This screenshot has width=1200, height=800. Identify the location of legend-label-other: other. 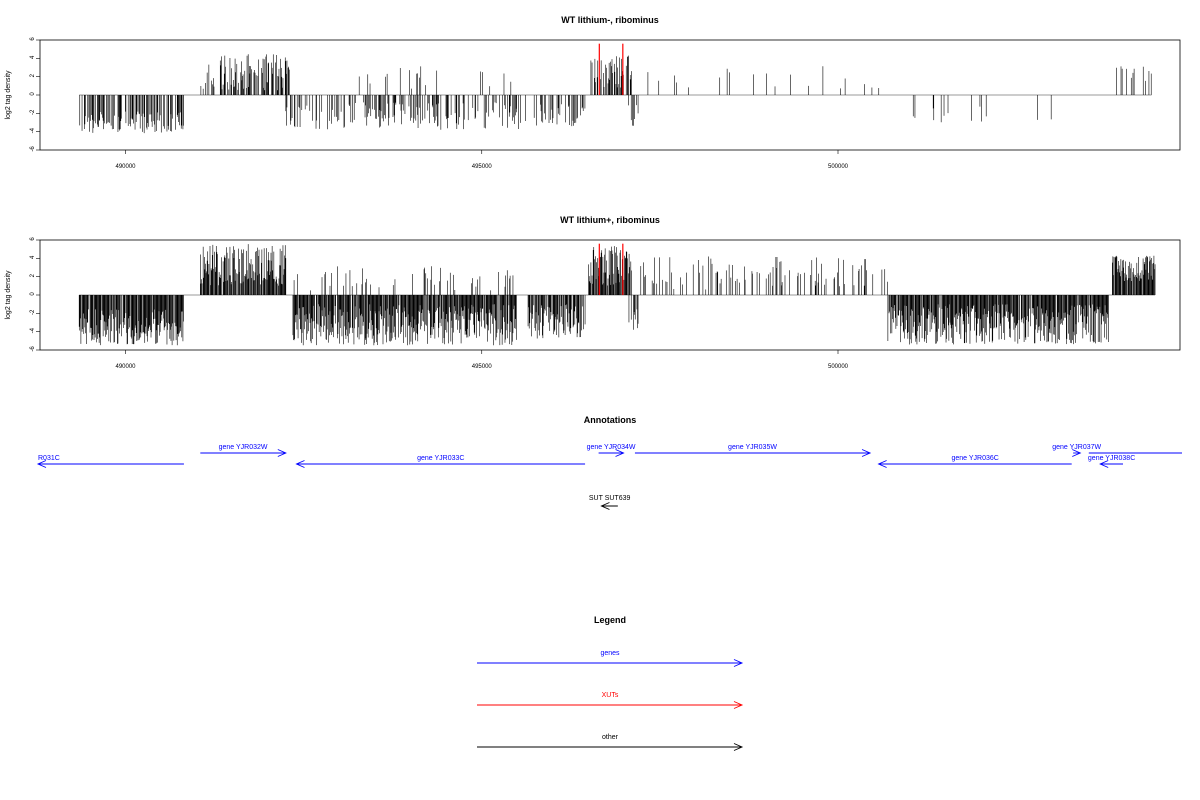
(610, 737).